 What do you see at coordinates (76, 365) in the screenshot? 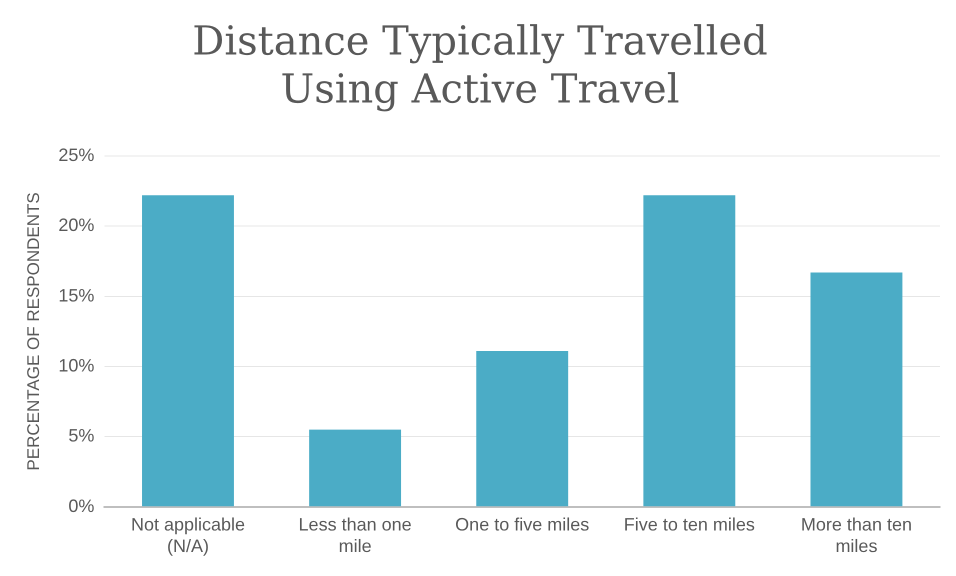
I see `y-tick-label: 10%` at bounding box center [76, 365].